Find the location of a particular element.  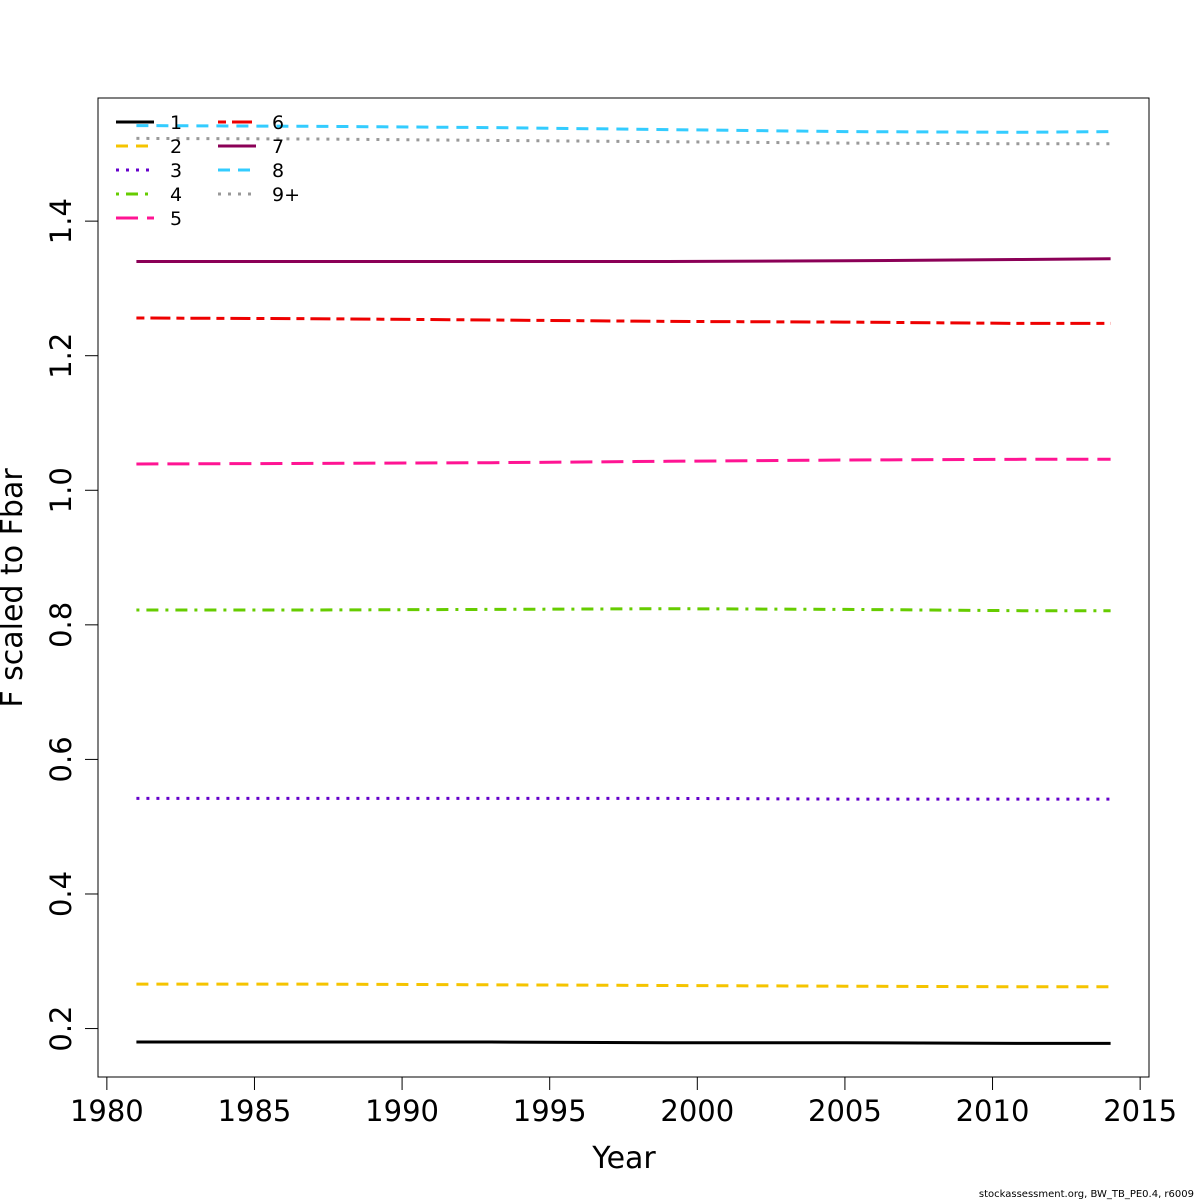

legend-label-9: 9+ is located at coordinates (286, 195).